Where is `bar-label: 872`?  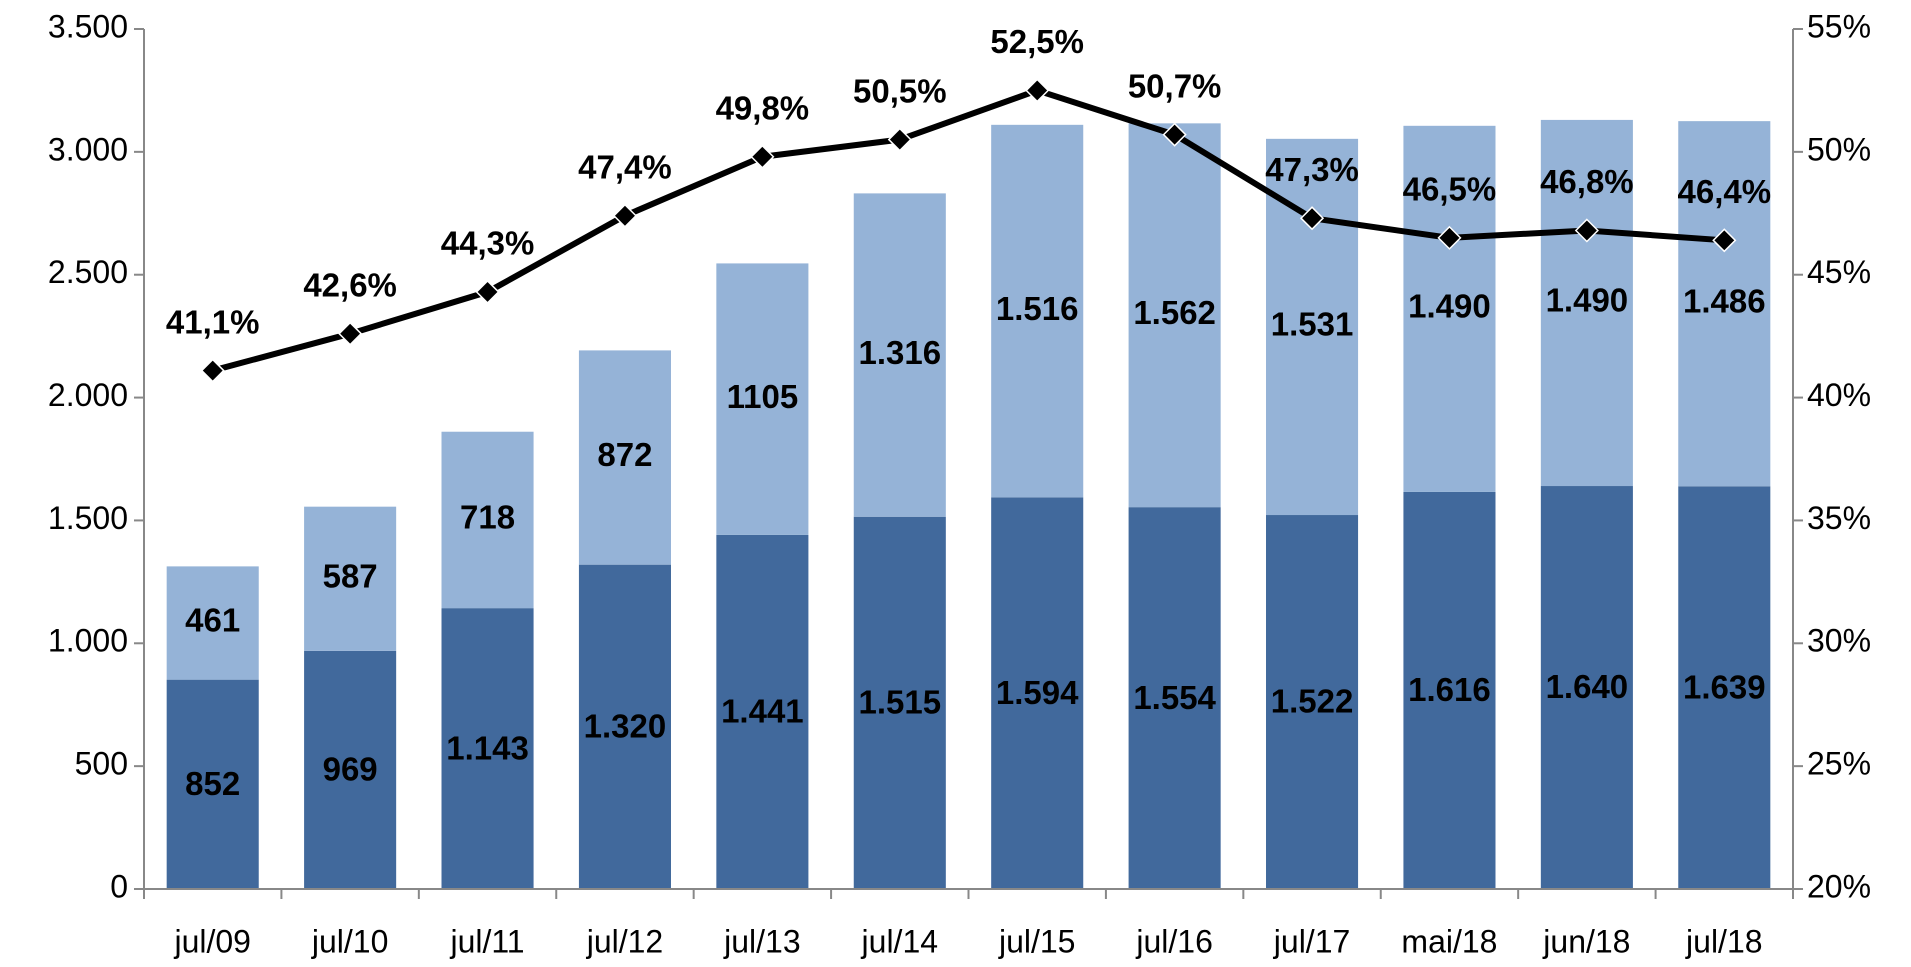
bar-label: 872 is located at coordinates (624, 454).